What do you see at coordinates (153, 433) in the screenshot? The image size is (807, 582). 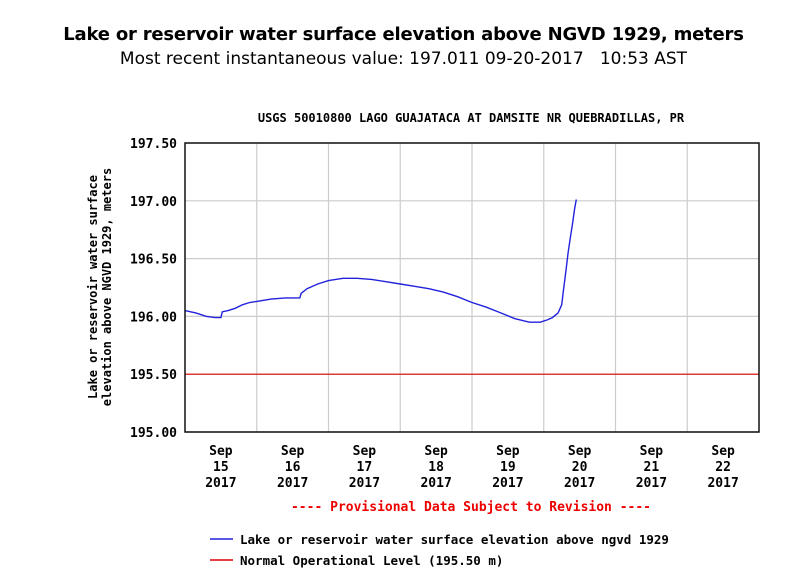 I see `y-tick-label: 195.00` at bounding box center [153, 433].